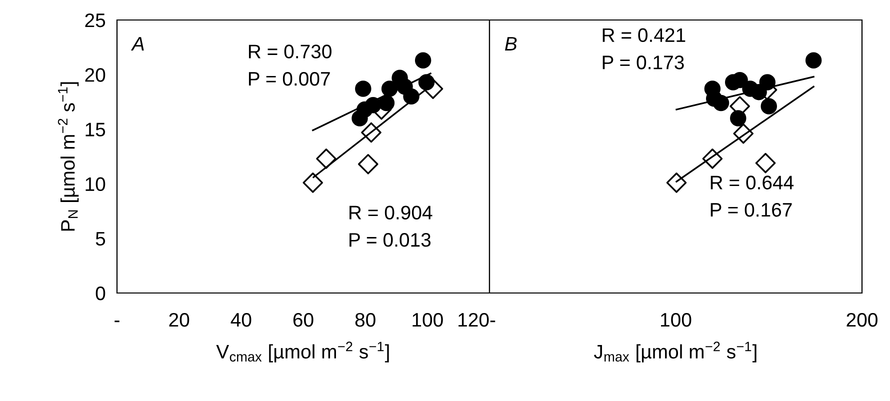  Describe the element at coordinates (137, 43) in the screenshot. I see `text: A` at that location.